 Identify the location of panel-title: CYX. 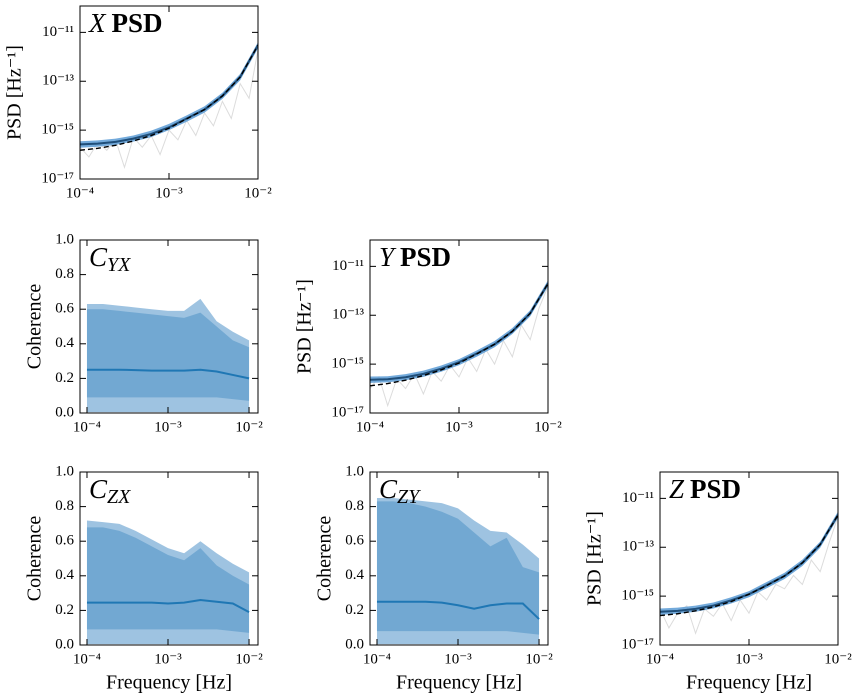
(110, 258).